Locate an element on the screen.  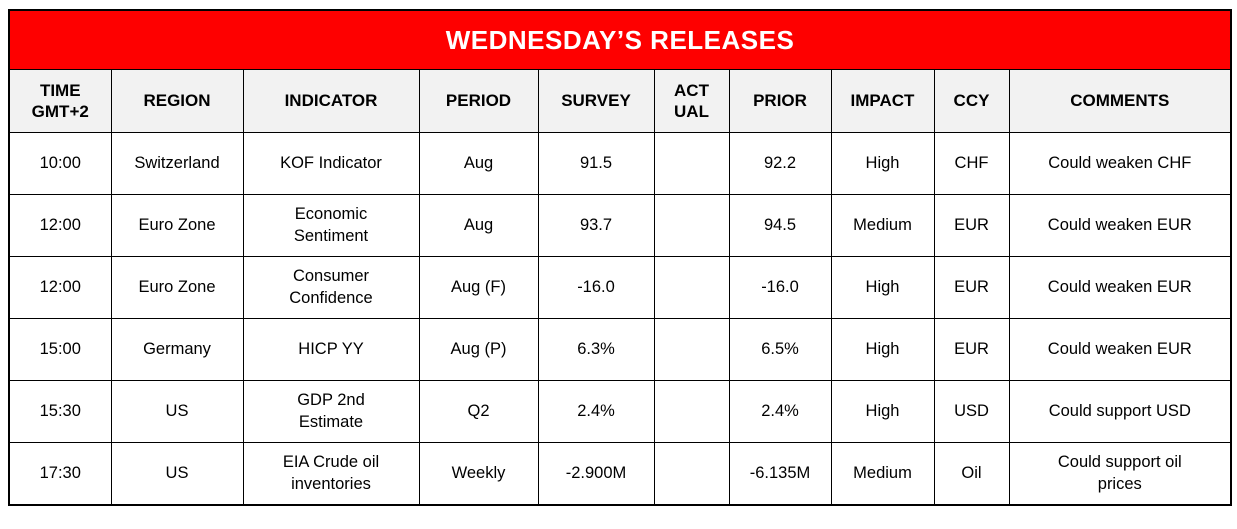
cell-period: Weekly is located at coordinates (478, 474).